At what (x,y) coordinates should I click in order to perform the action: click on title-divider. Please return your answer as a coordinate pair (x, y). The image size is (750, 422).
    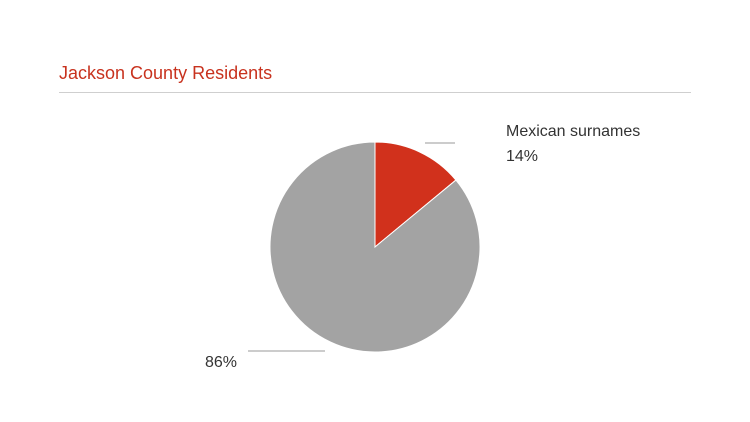
    Looking at the image, I should click on (375, 92).